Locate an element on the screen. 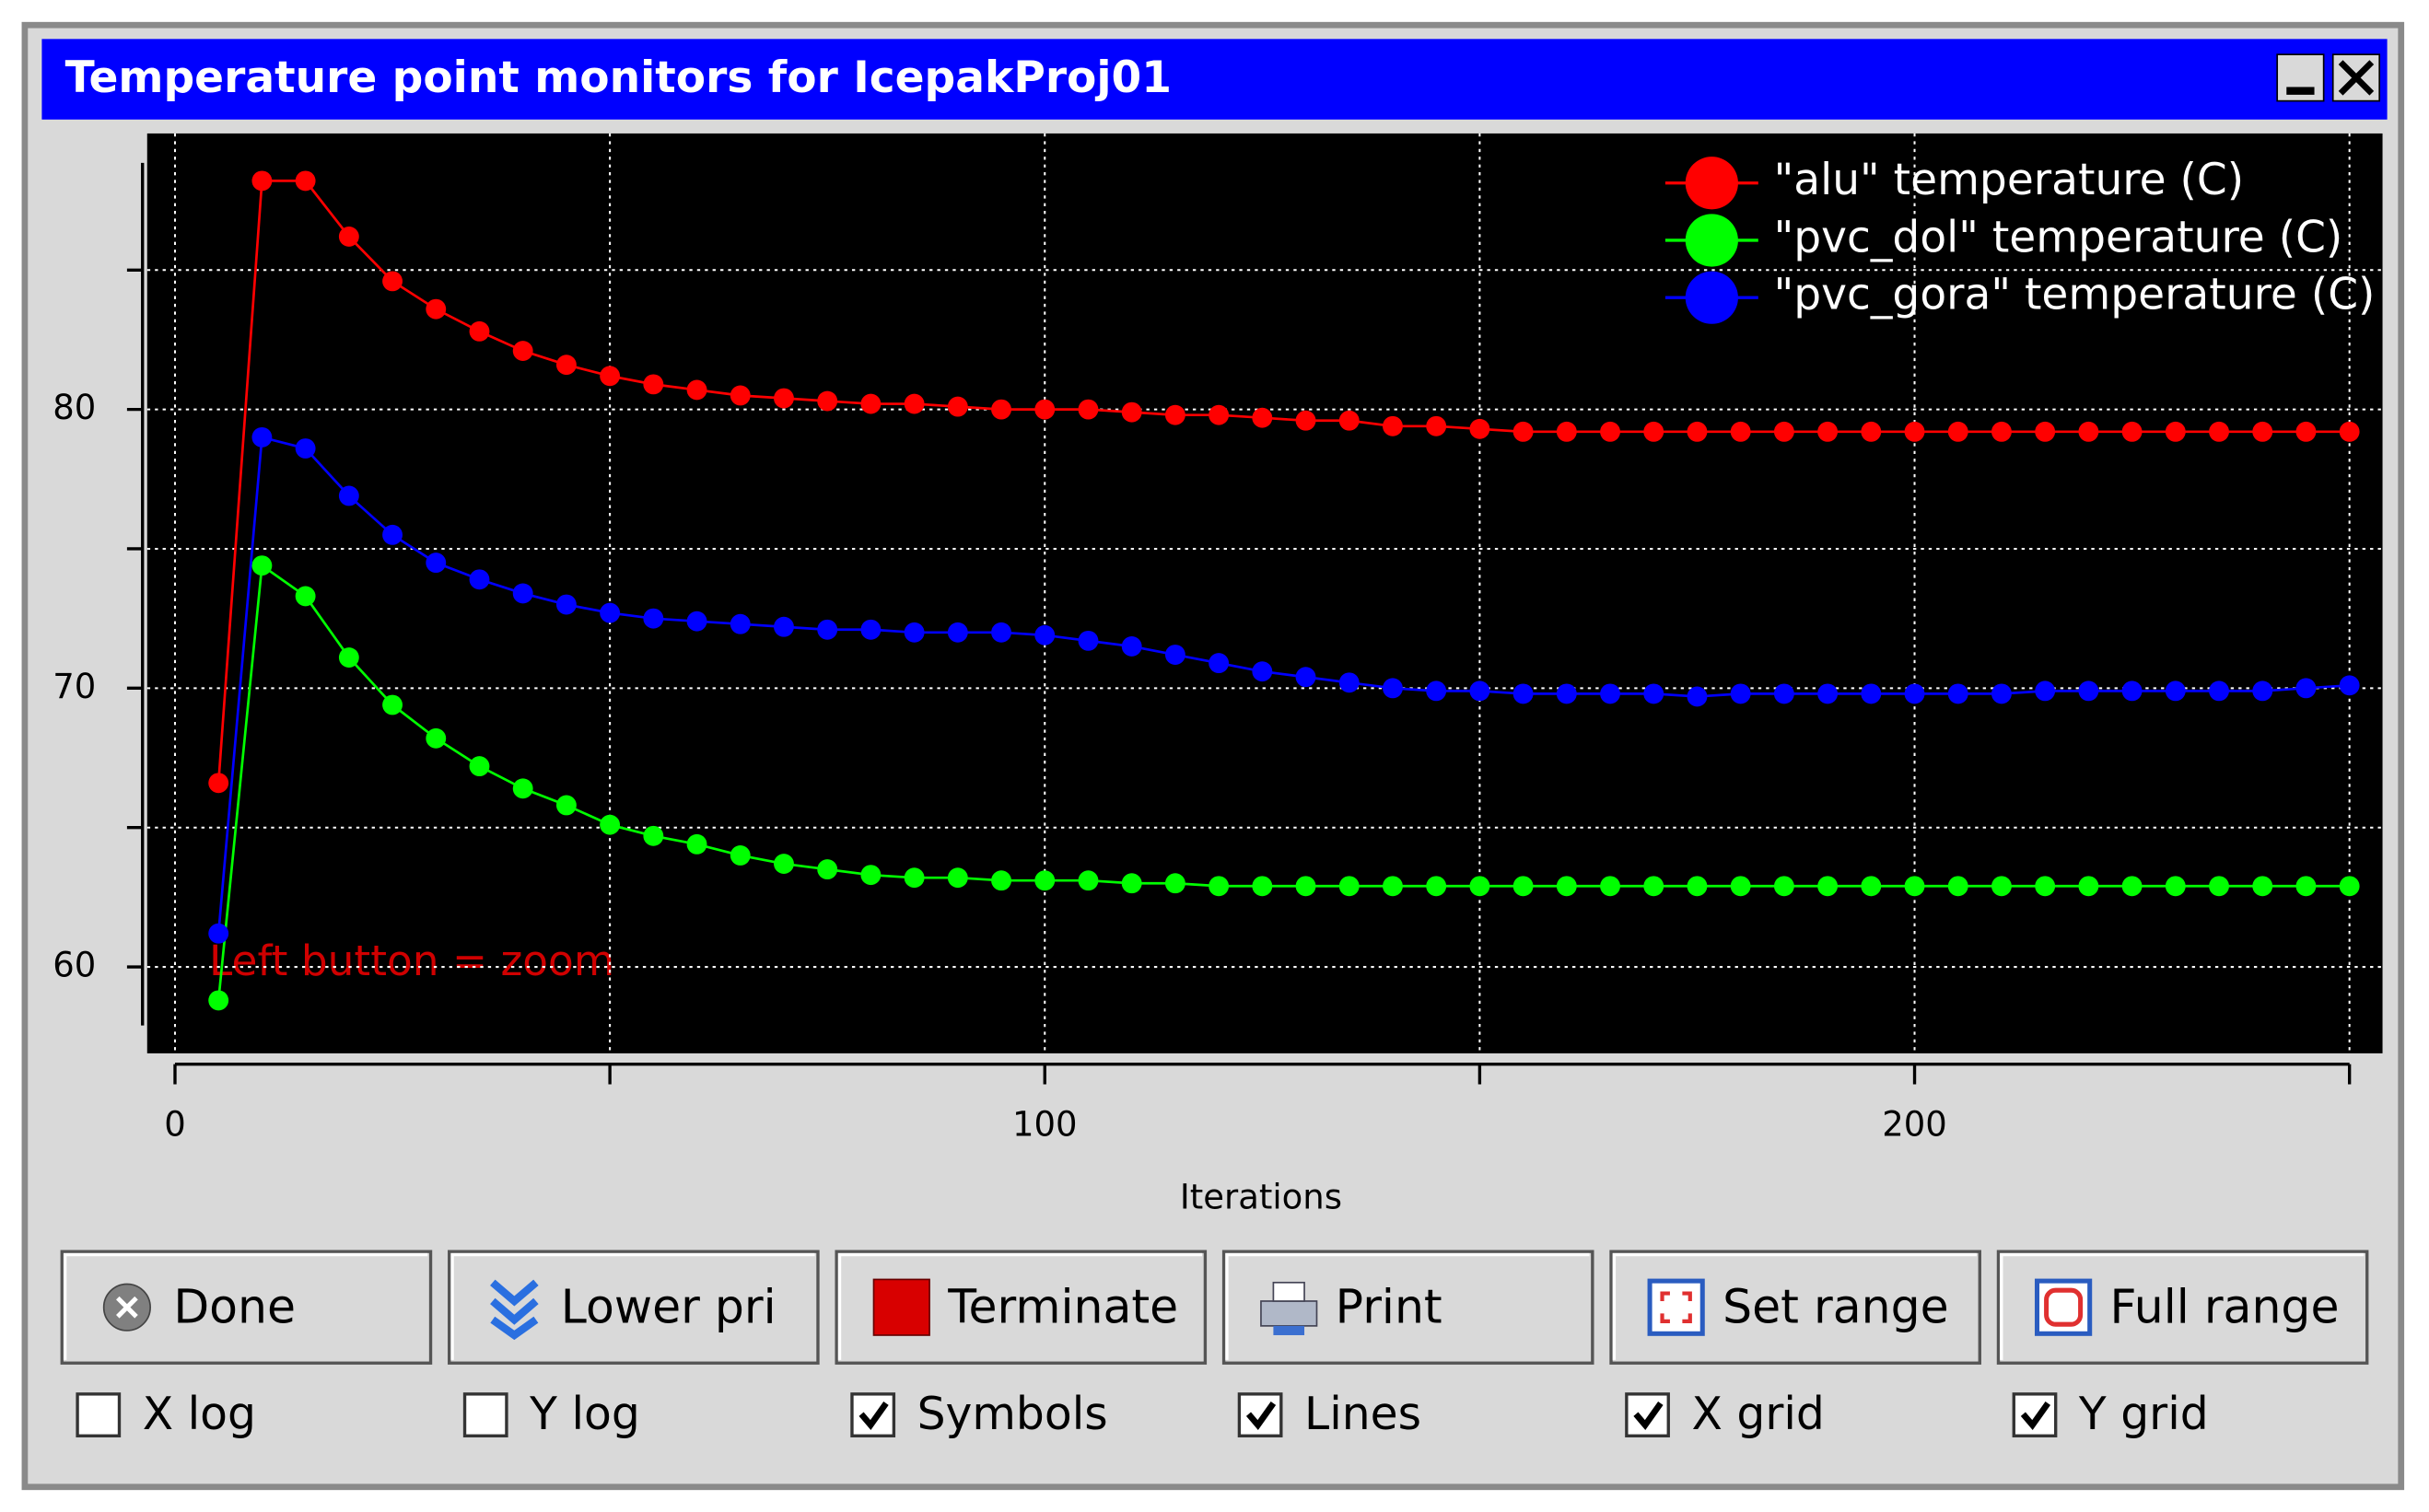 The image size is (2429, 1512). checkbox: Y grid is located at coordinates (2110, 1414).